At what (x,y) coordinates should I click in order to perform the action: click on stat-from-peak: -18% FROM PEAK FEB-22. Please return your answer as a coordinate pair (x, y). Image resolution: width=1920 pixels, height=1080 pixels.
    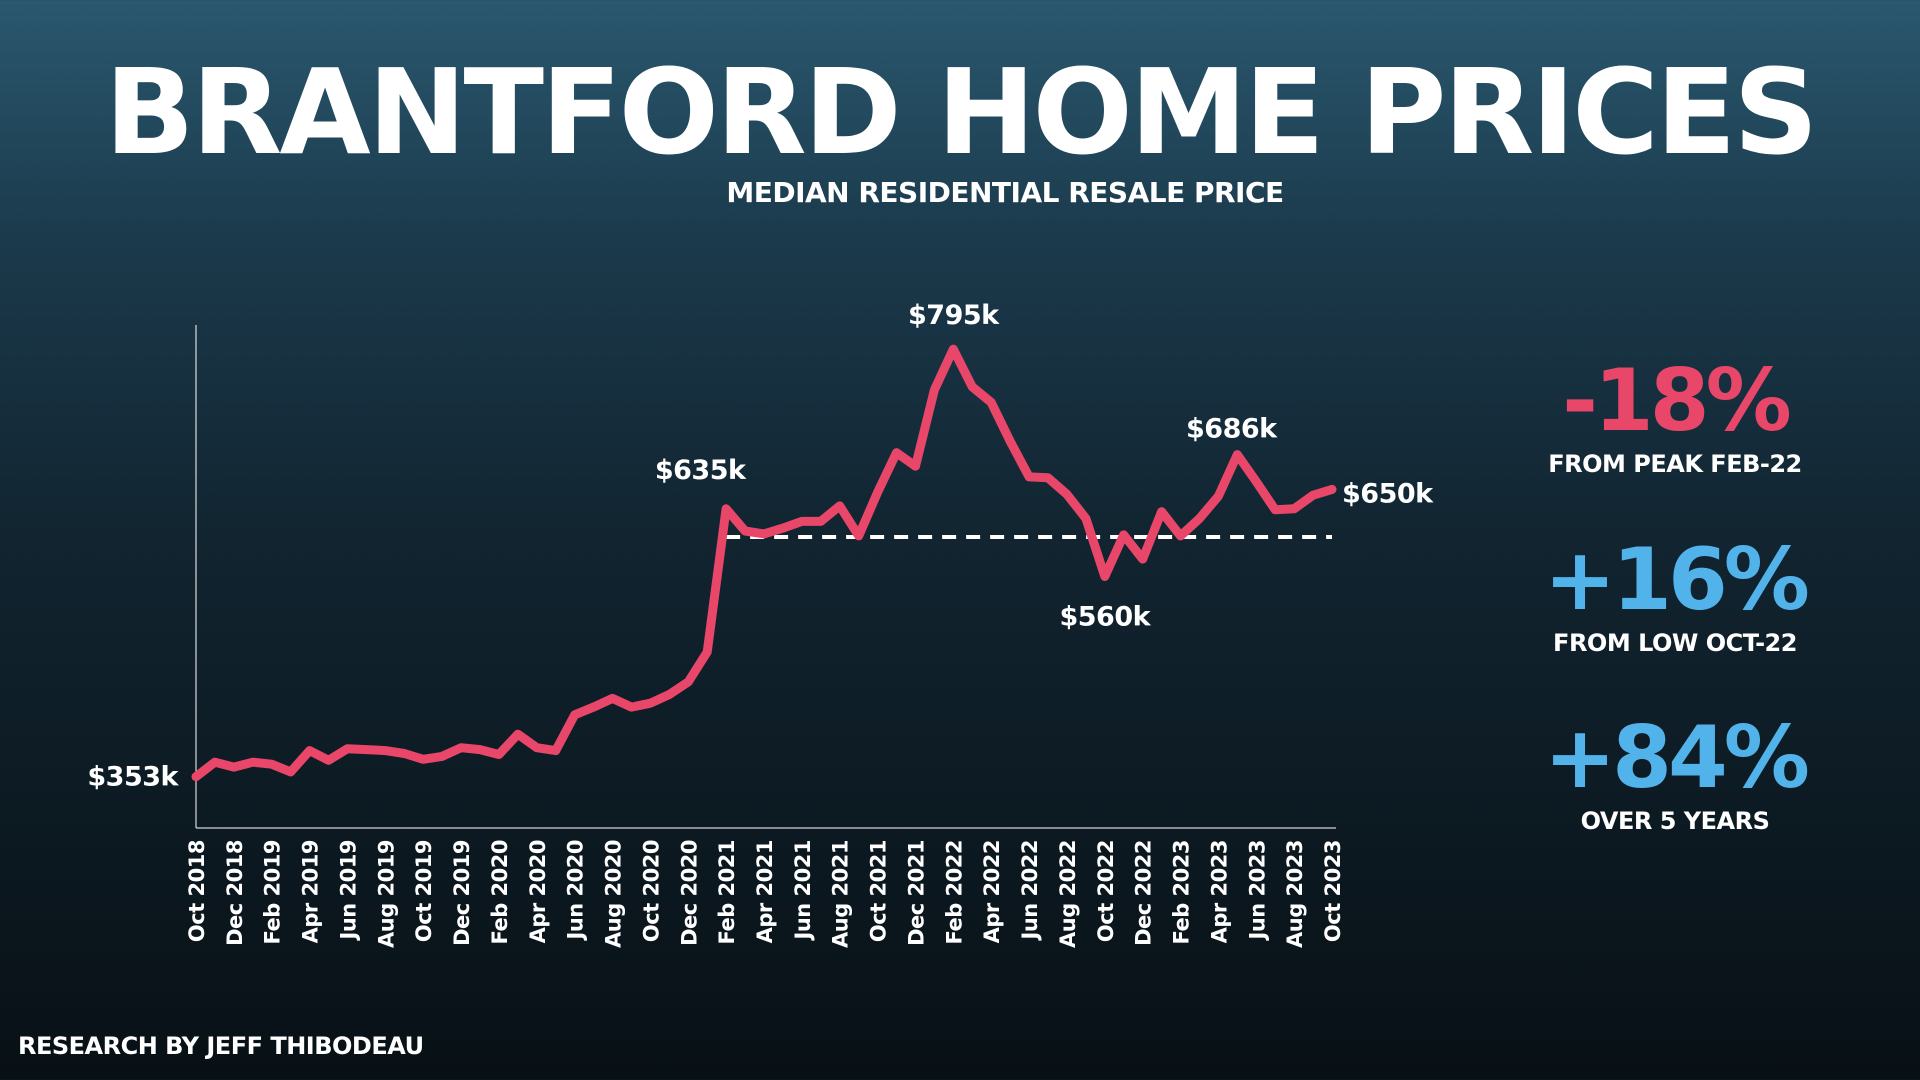
    Looking at the image, I should click on (1675, 418).